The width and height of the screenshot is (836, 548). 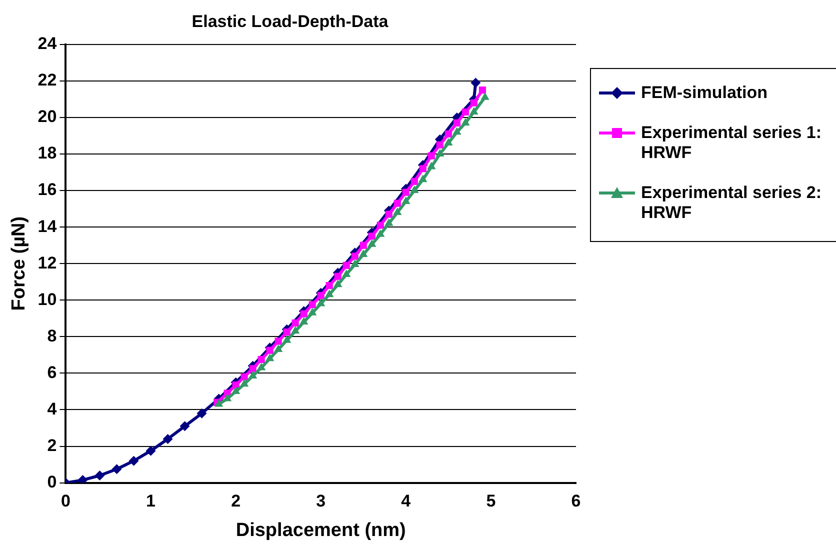 I want to click on y-tick-label: 12, so click(x=47, y=262).